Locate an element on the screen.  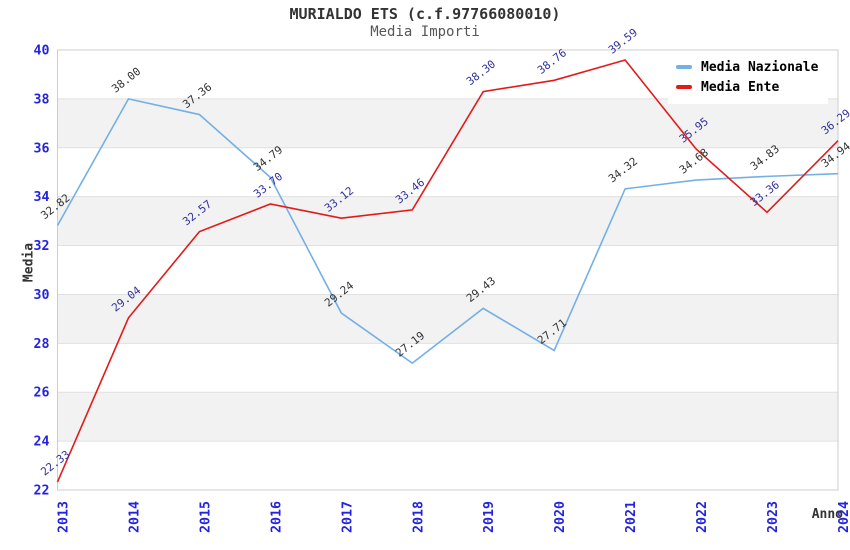
legend-item-media-ente: Media Ente is located at coordinates (747, 87).